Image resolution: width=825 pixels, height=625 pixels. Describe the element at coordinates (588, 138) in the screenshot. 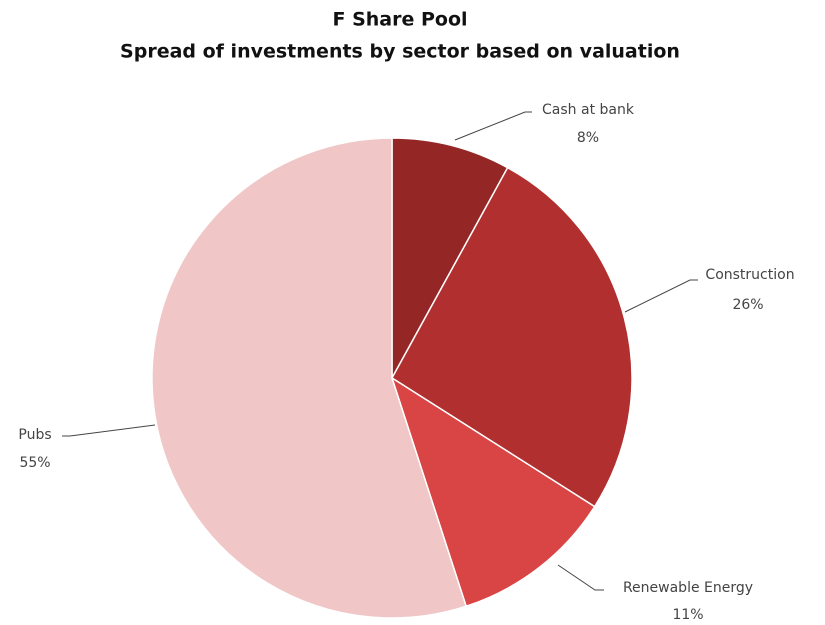

I see `slice-value-label: 8%` at that location.